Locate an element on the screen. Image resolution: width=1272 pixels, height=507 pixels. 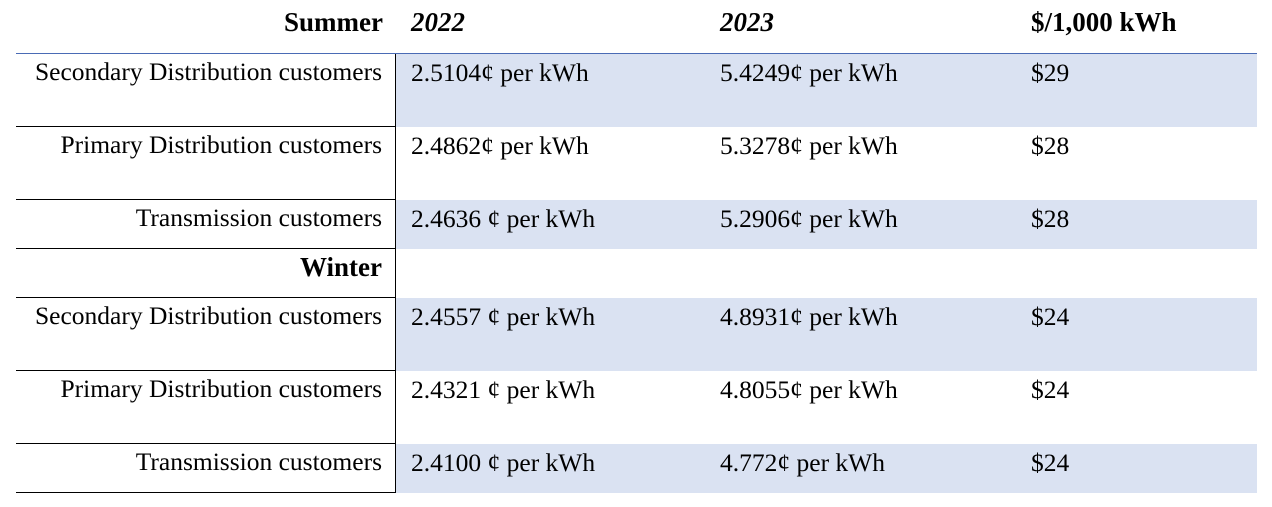
cell-2023: 4.8055¢ per kWh is located at coordinates (809, 389).